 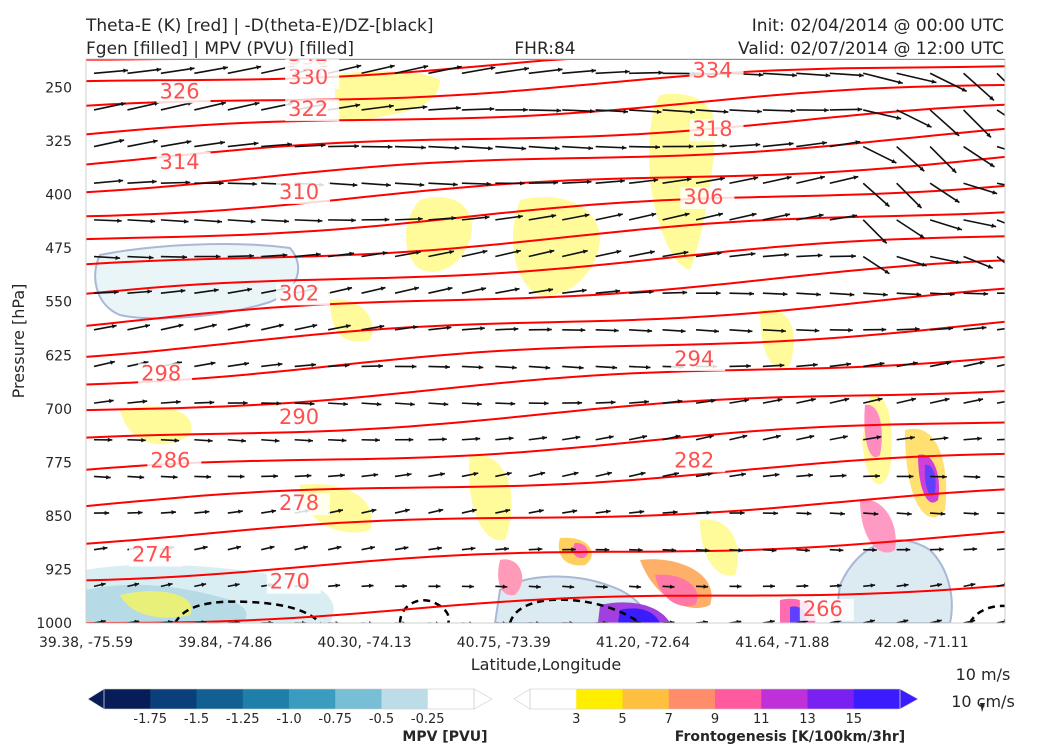 What do you see at coordinates (96, 699) in the screenshot?
I see `colorbar-extend-left` at bounding box center [96, 699].